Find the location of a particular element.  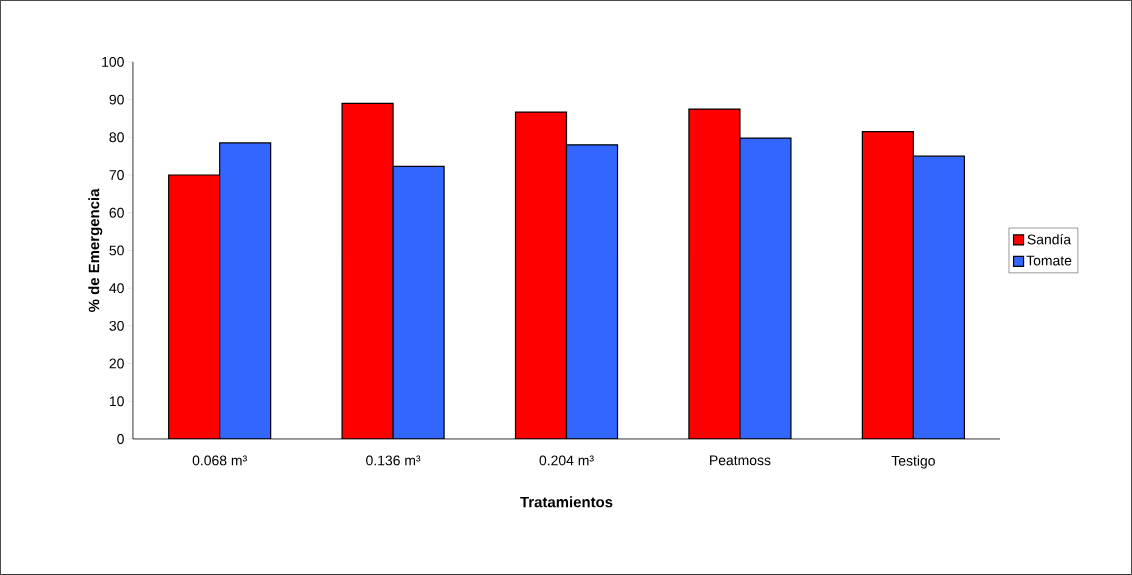

y-tick-label: 70 is located at coordinates (116, 175).